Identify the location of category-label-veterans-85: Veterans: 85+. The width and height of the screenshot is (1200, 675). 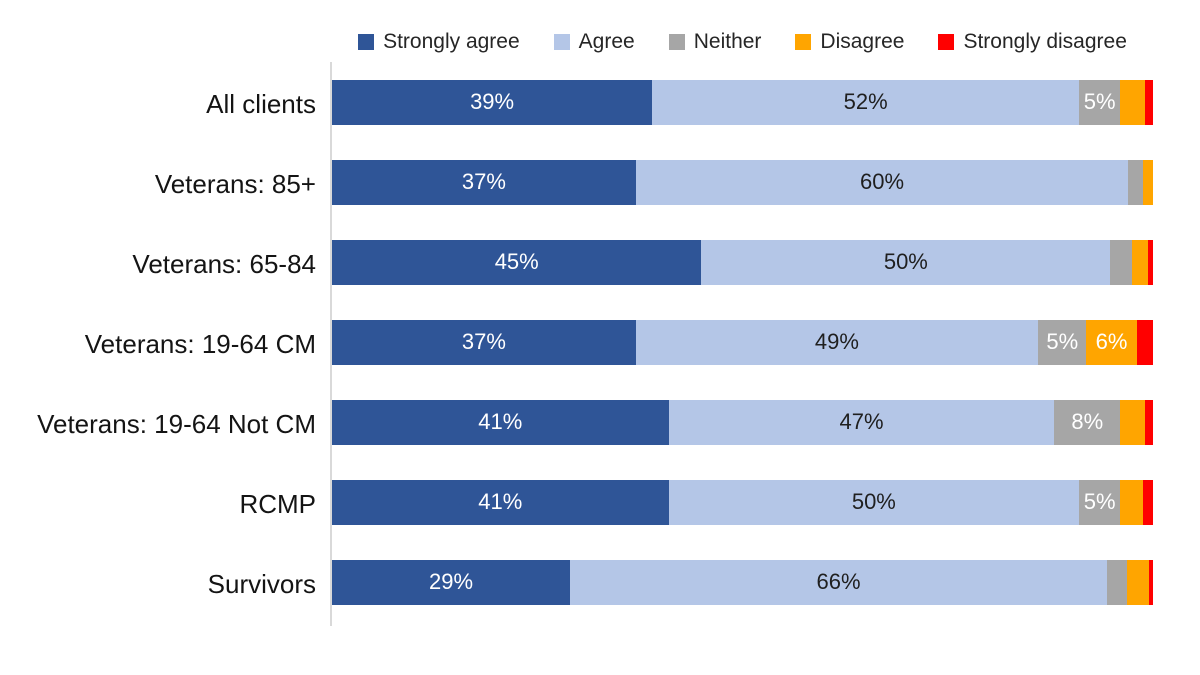
(235, 183).